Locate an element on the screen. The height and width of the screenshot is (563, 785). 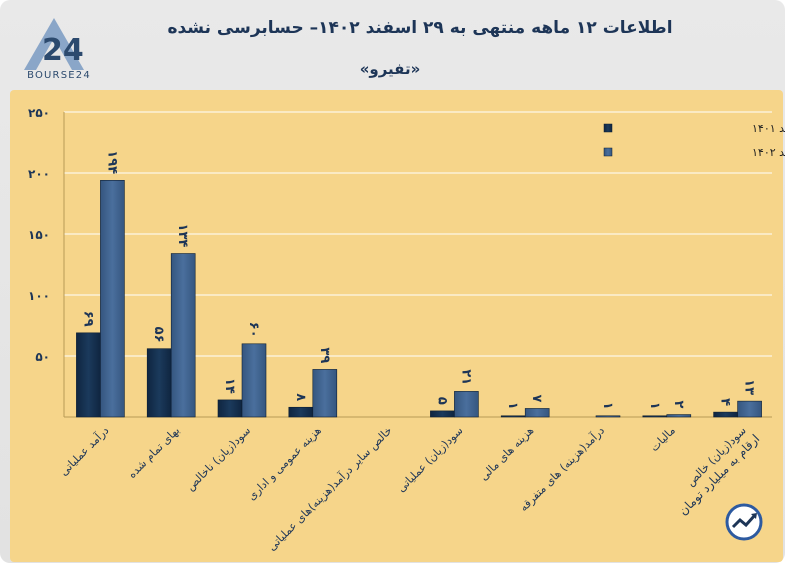
data-label: ۷ is located at coordinates (536, 398).